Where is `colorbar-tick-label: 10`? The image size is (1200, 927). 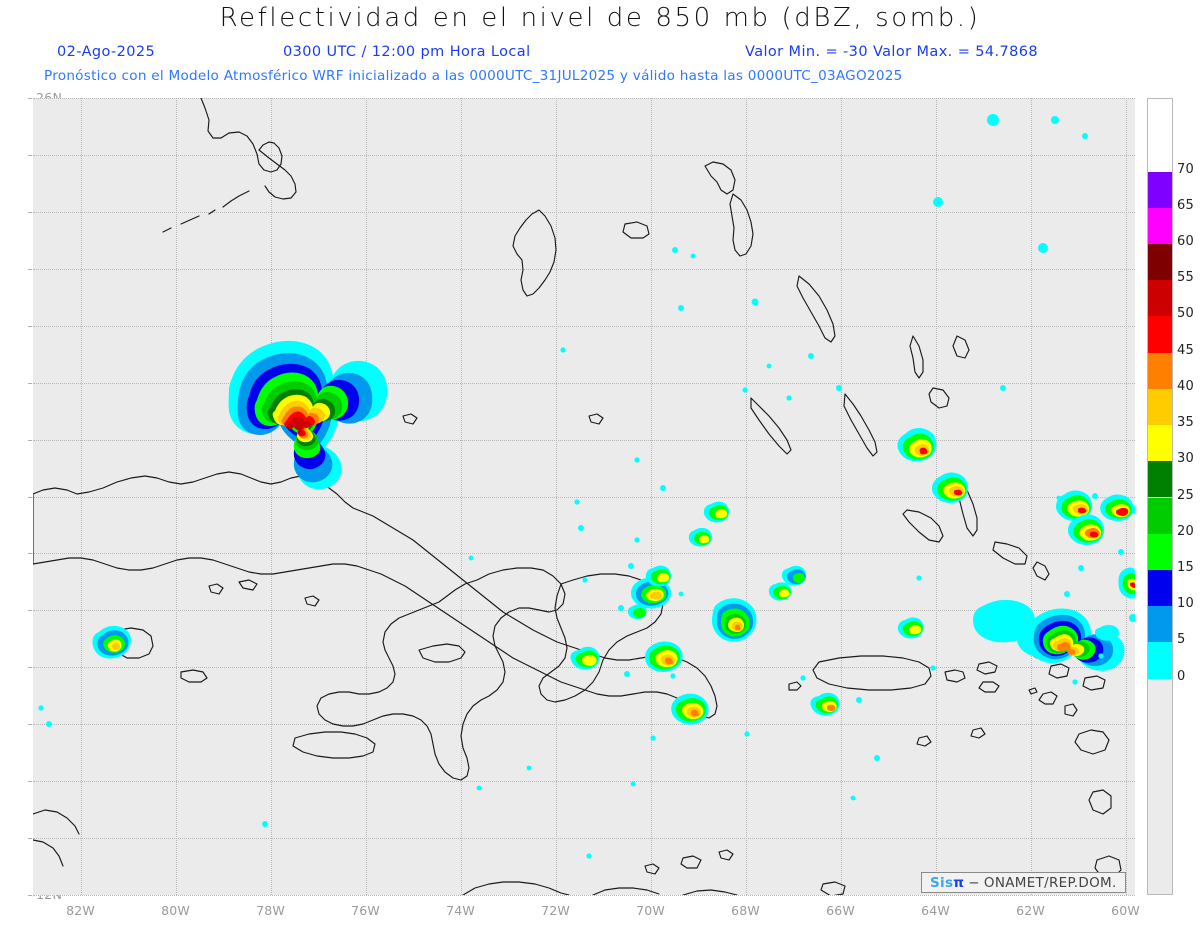
colorbar-tick-label: 10 is located at coordinates (1185, 604).